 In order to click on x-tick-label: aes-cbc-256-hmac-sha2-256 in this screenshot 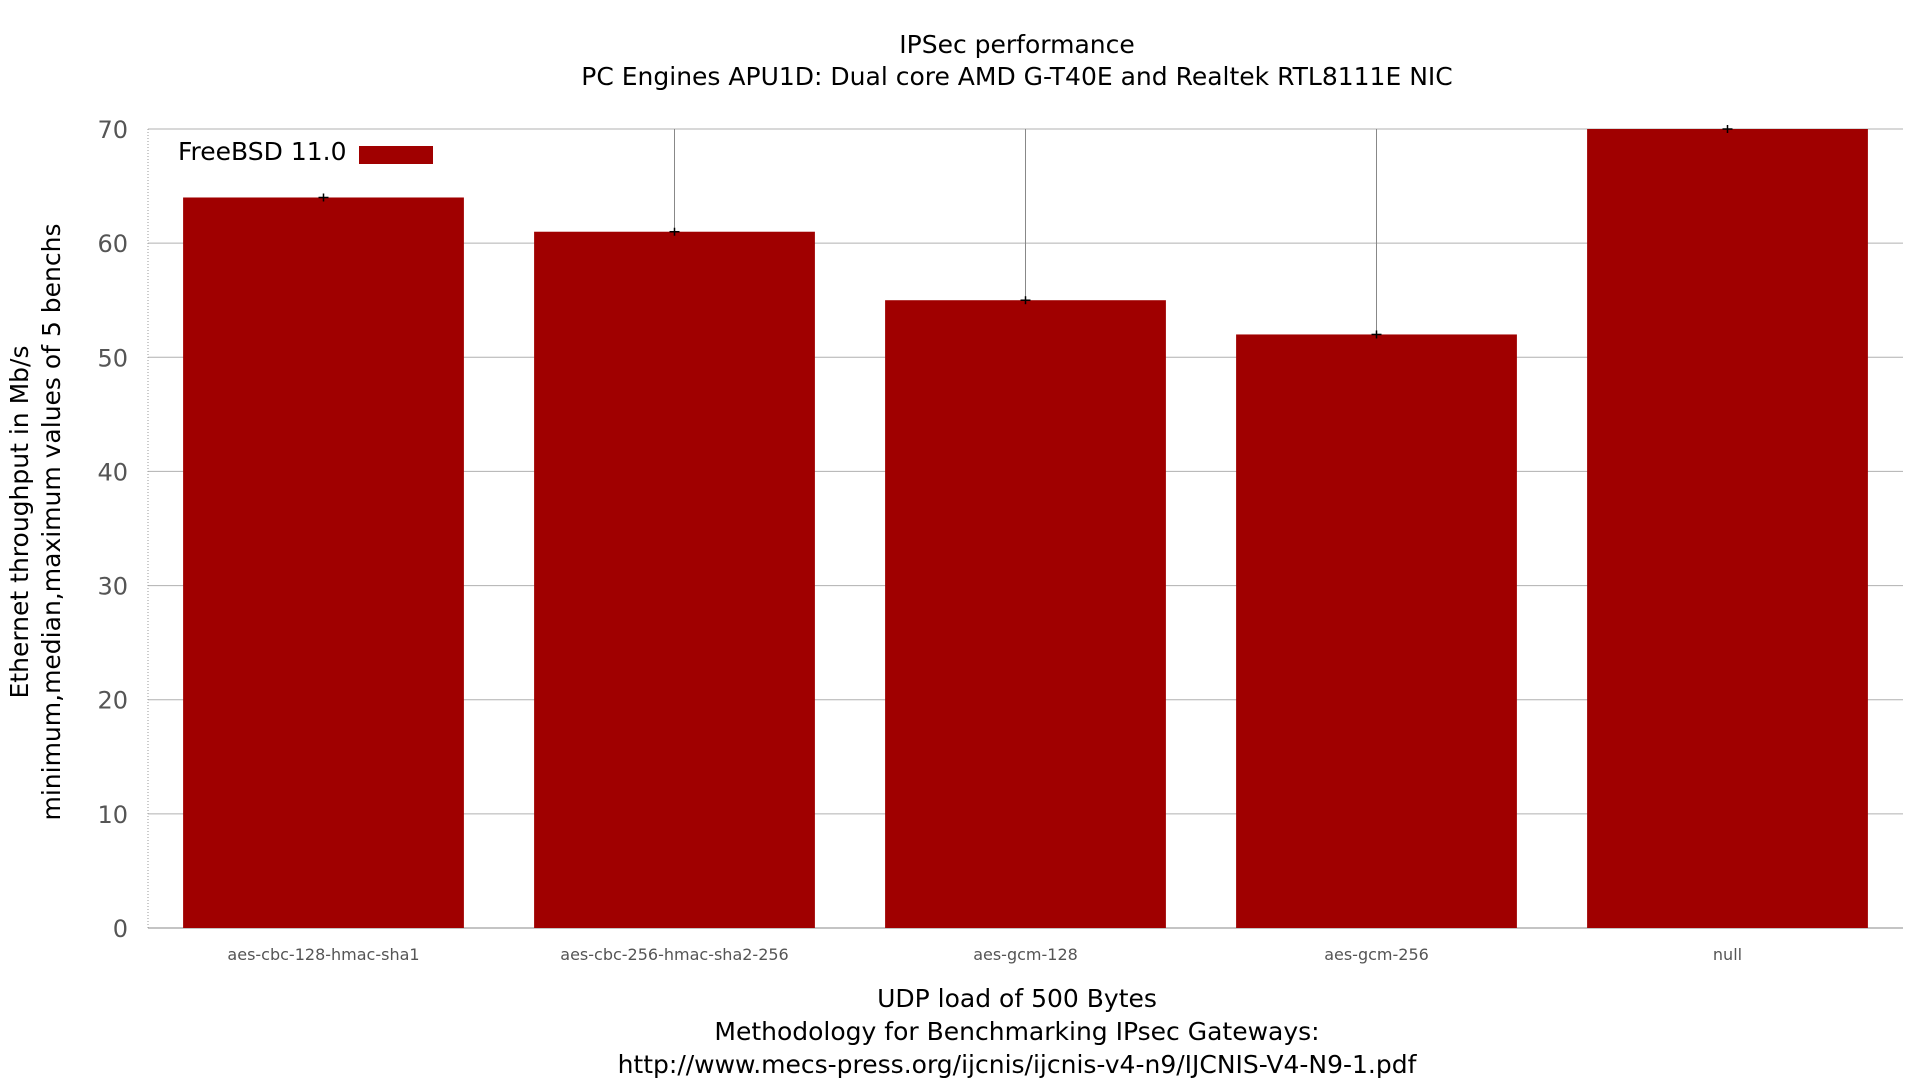, I will do `click(674, 954)`.